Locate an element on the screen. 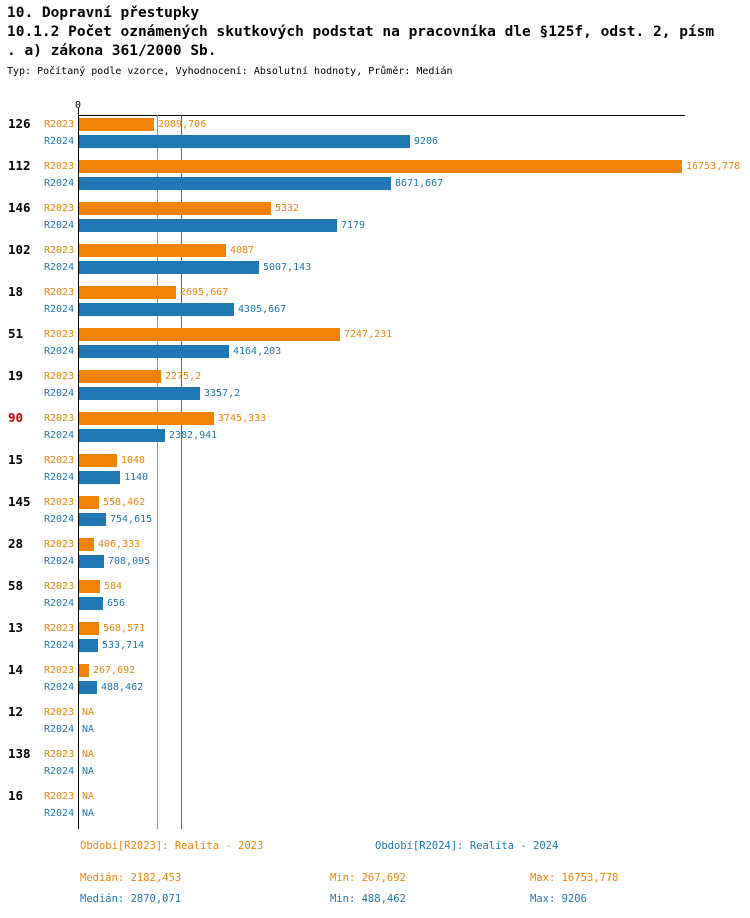  category-label-13: 13 is located at coordinates (16, 627).